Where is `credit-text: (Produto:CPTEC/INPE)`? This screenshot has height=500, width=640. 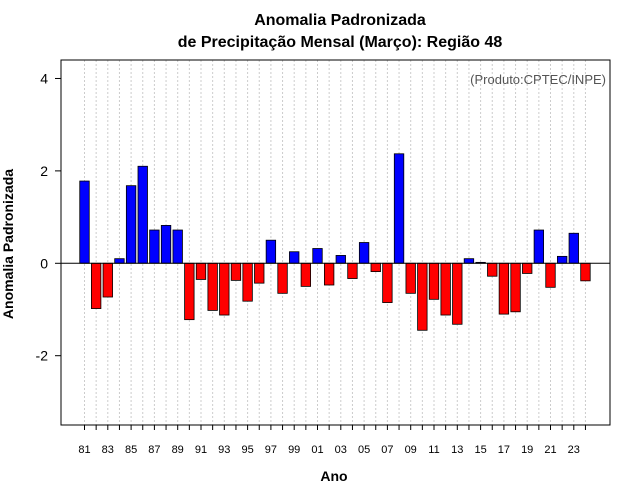 credit-text: (Produto:CPTEC/INPE) is located at coordinates (538, 79).